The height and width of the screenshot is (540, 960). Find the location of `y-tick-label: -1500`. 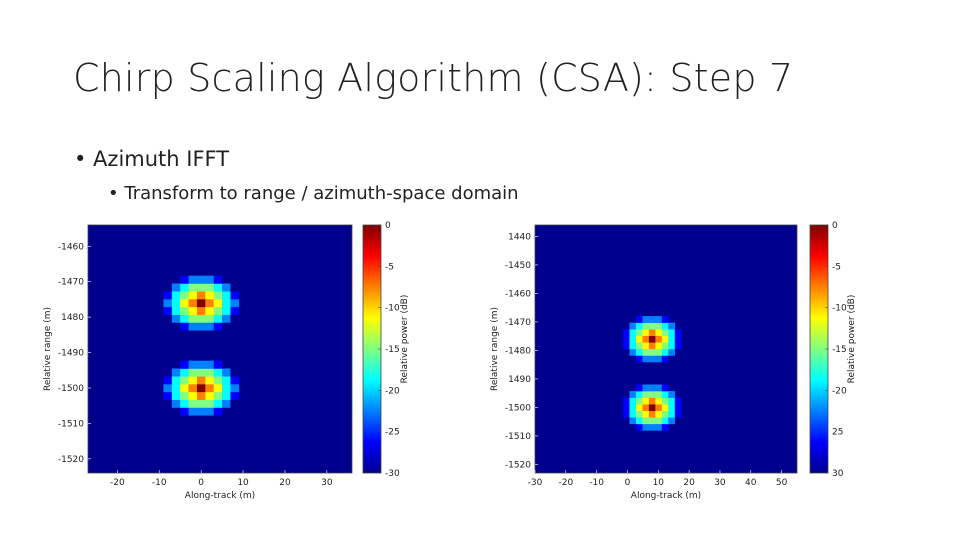

y-tick-label: -1500 is located at coordinates (71, 389).